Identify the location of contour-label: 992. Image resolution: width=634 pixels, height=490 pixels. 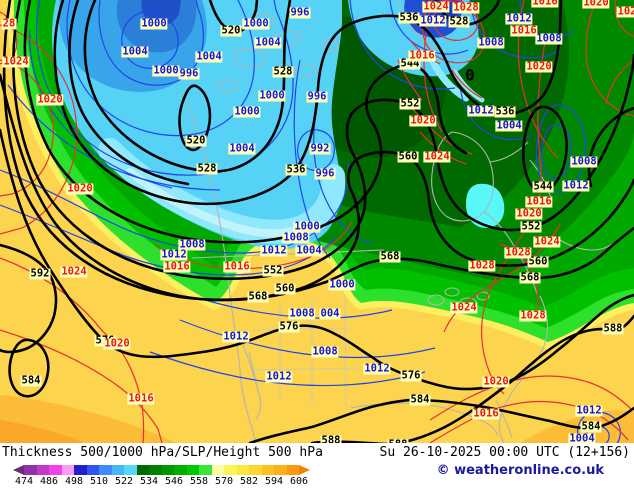
(320, 148).